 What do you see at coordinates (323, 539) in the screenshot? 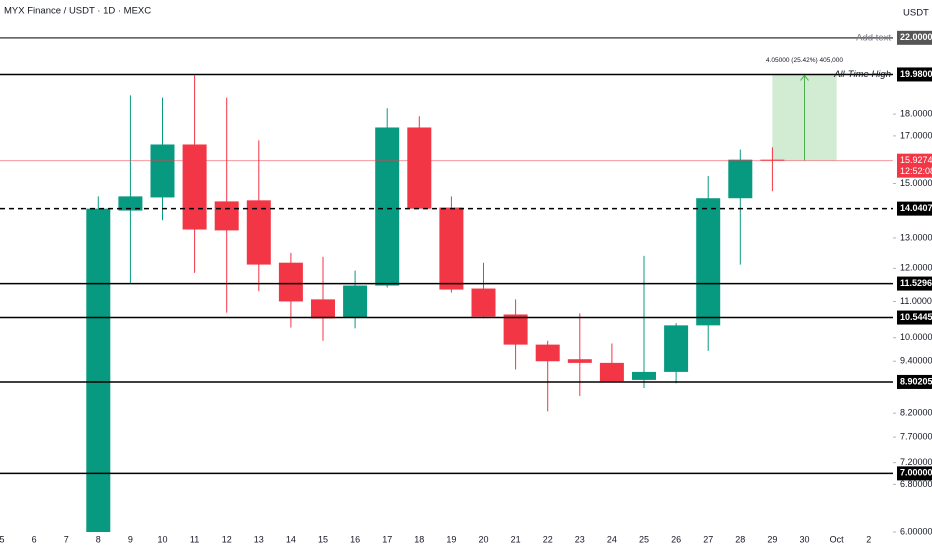
I see `x-tick-label: 15` at bounding box center [323, 539].